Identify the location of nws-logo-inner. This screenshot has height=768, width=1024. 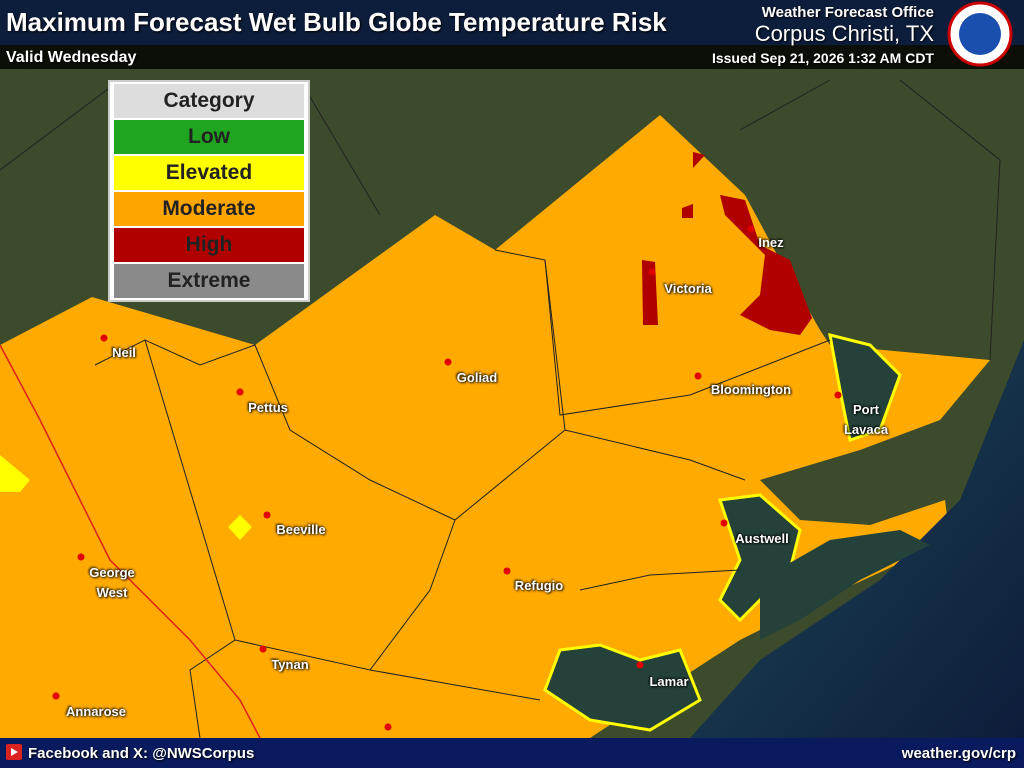
(980, 34).